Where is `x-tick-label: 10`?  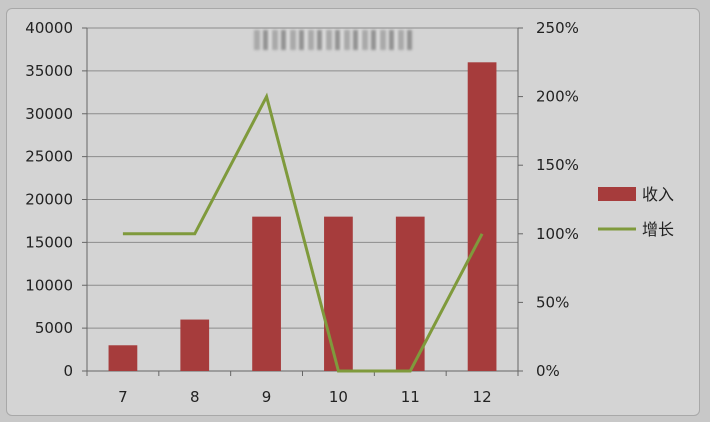 x-tick-label: 10 is located at coordinates (338, 397).